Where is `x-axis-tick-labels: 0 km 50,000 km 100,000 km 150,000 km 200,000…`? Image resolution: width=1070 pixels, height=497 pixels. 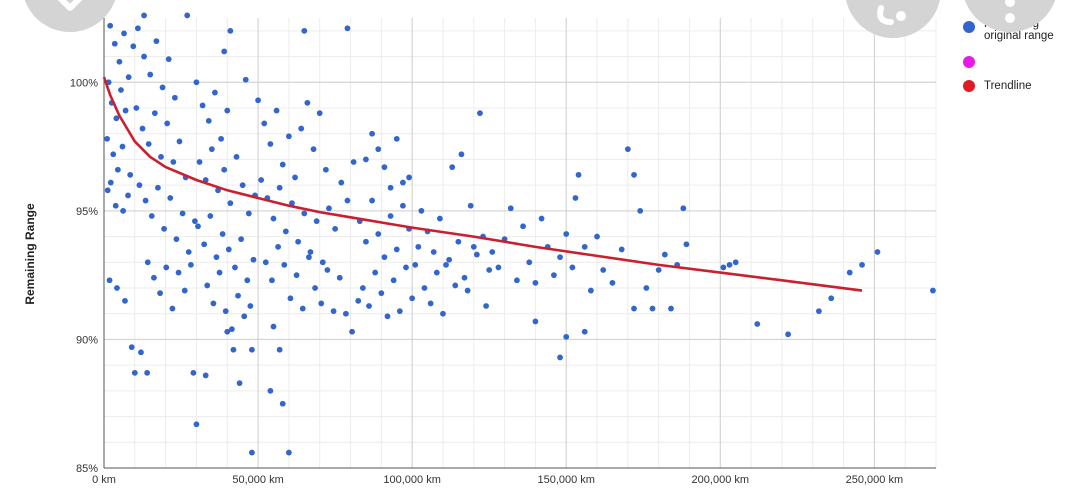 x-axis-tick-labels: 0 km 50,000 km 100,000 km 150,000 km 200,000… is located at coordinates (497, 480).